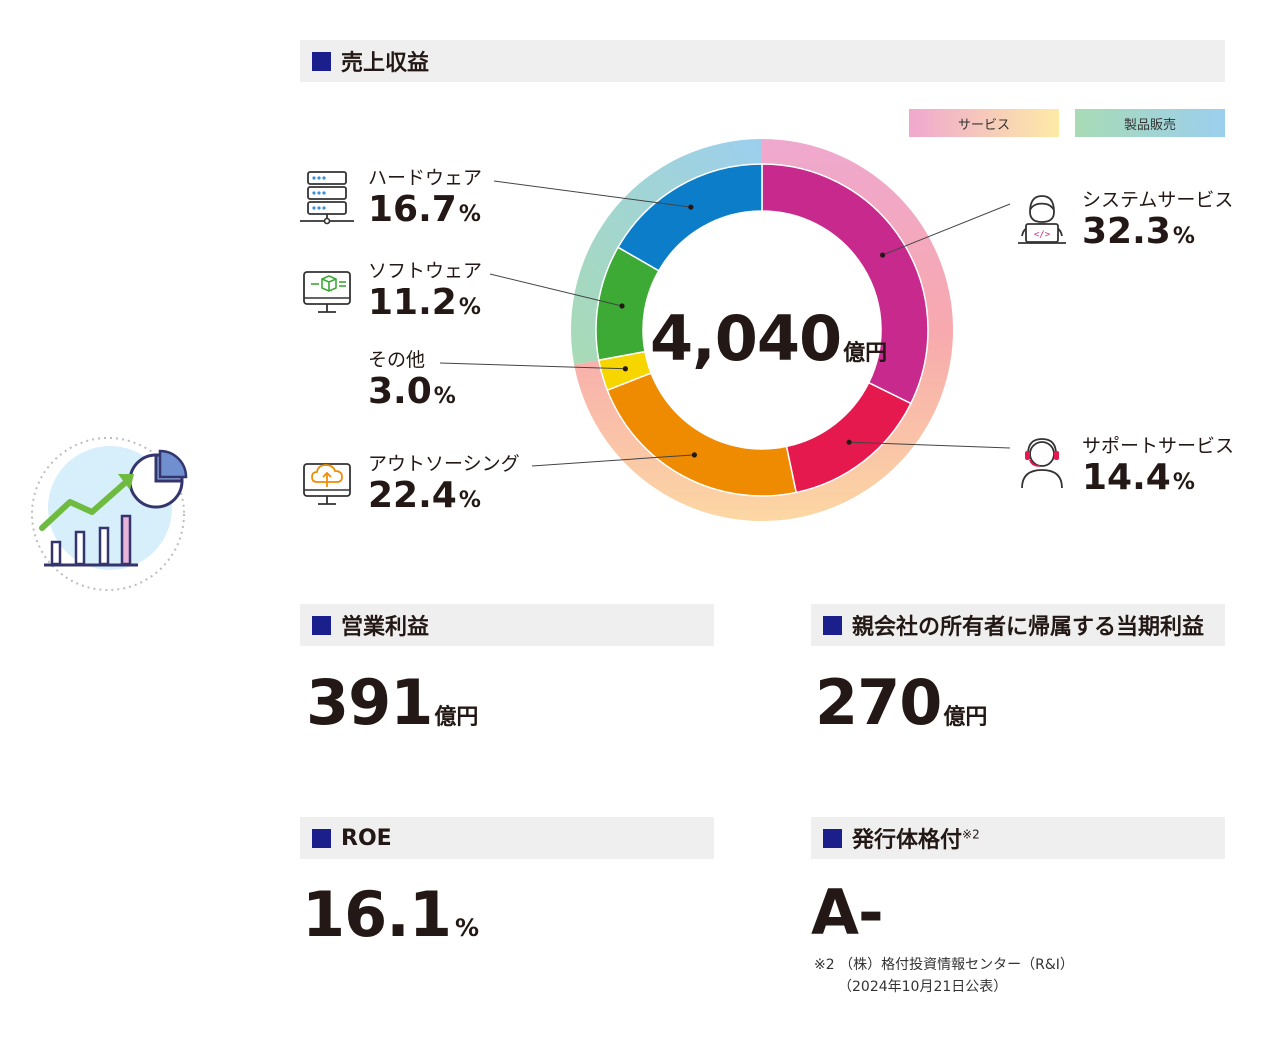 The height and width of the screenshot is (1038, 1275). What do you see at coordinates (327, 484) in the screenshot?
I see `monitor-cloud-icon` at bounding box center [327, 484].